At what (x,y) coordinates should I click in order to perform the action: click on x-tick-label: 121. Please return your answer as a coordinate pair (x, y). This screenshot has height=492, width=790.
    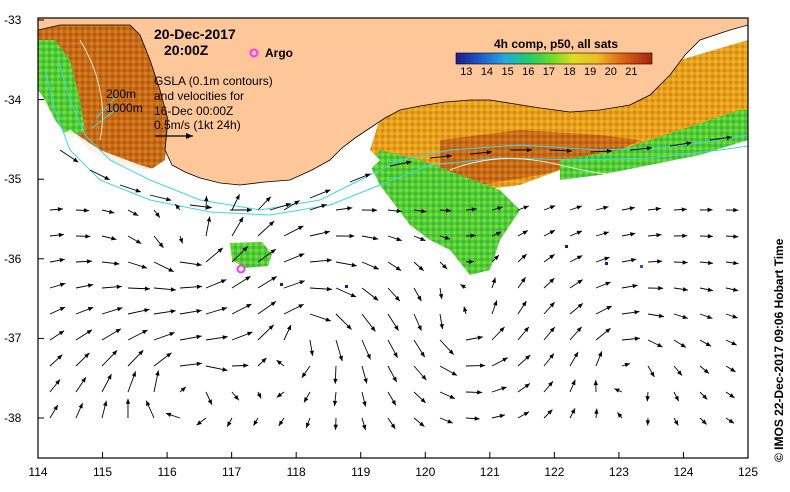
    Looking at the image, I should click on (489, 472).